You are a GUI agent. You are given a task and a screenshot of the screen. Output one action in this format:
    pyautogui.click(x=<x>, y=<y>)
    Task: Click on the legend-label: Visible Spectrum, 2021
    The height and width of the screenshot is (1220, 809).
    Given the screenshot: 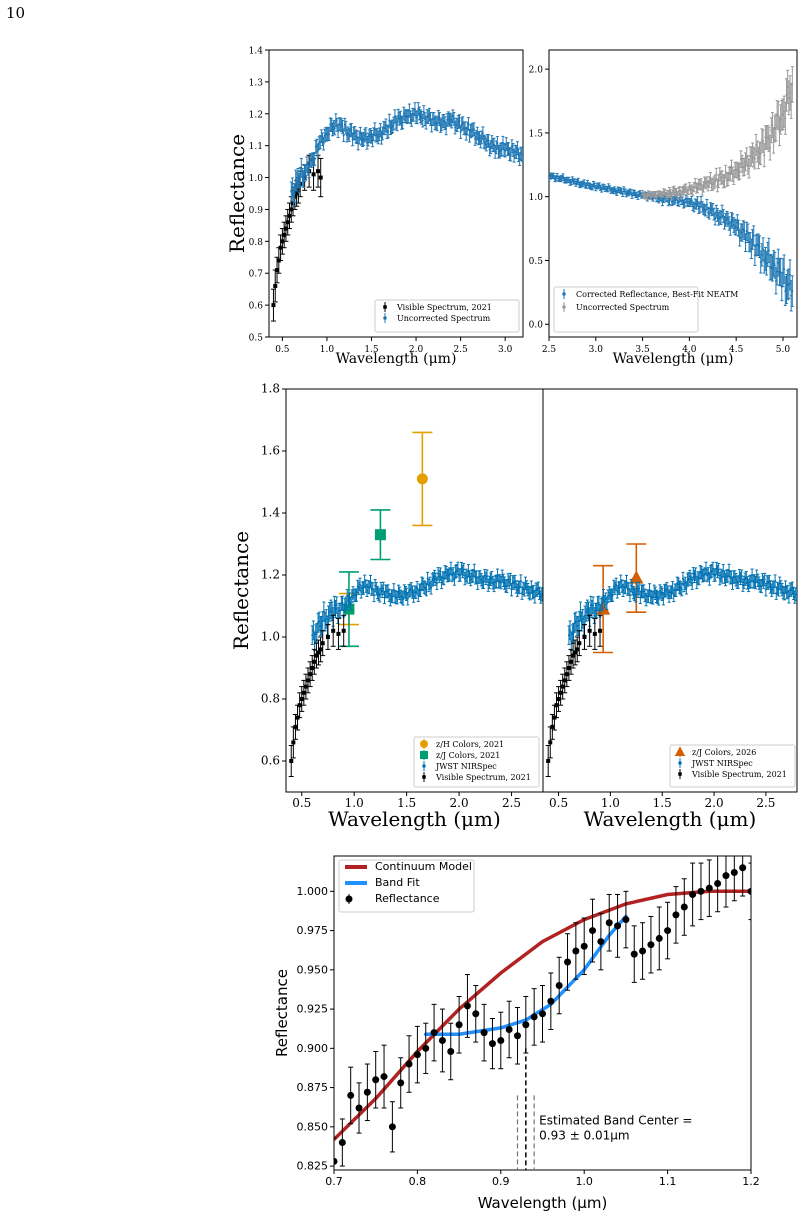 What is the action you would take?
    pyautogui.click(x=739, y=774)
    